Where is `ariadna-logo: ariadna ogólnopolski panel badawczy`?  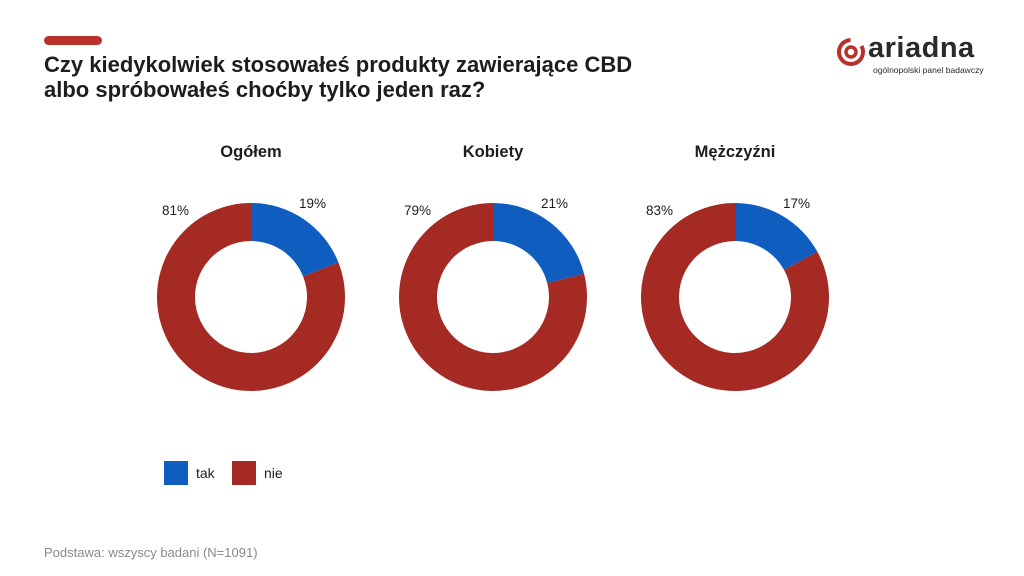 ariadna-logo: ariadna ogólnopolski panel badawczy is located at coordinates (914, 57).